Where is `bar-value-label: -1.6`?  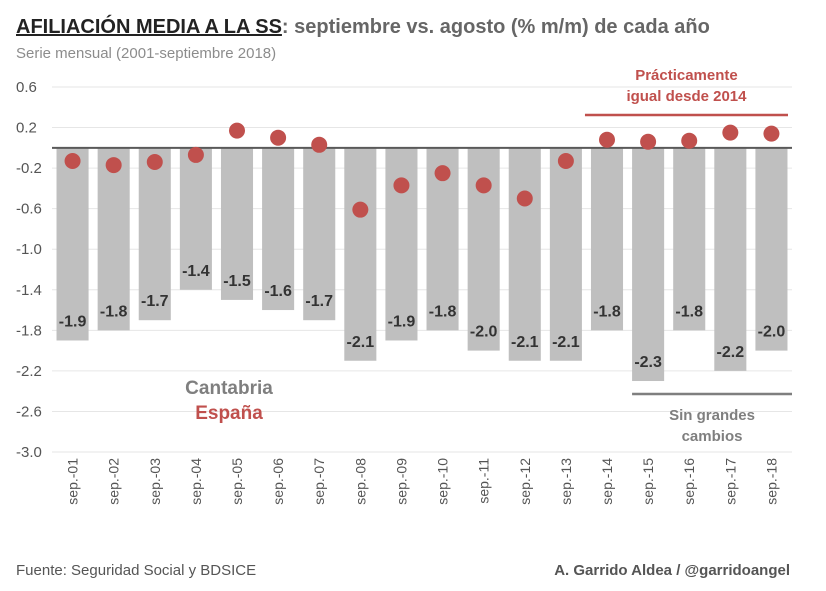 bar-value-label: -1.6 is located at coordinates (278, 291).